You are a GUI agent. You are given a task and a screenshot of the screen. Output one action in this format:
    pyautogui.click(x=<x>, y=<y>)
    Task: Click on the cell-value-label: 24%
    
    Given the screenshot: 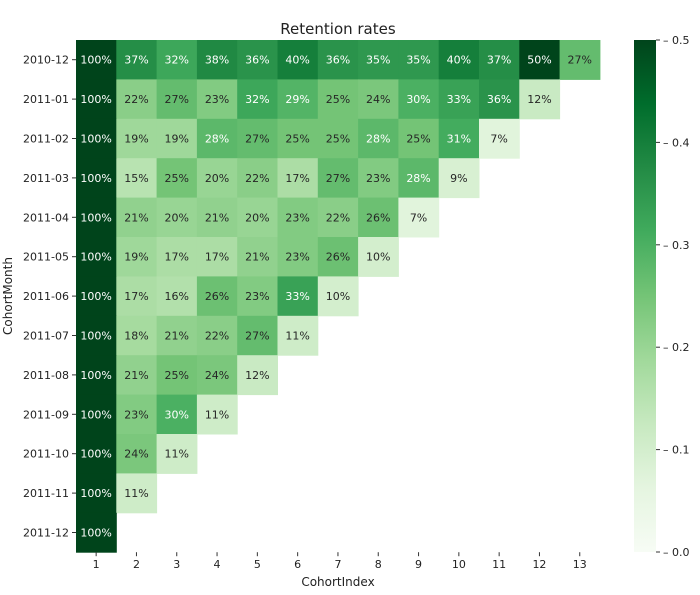 What is the action you would take?
    pyautogui.click(x=217, y=375)
    